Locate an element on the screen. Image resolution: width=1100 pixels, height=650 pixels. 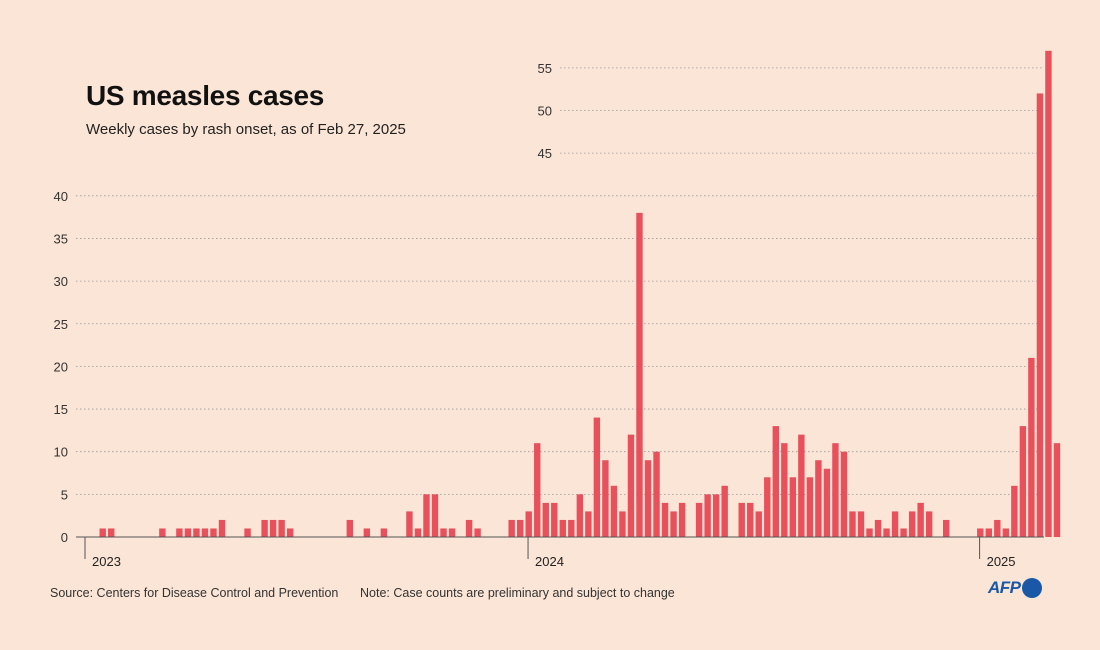
y-tick-label: 50 is located at coordinates (545, 111).